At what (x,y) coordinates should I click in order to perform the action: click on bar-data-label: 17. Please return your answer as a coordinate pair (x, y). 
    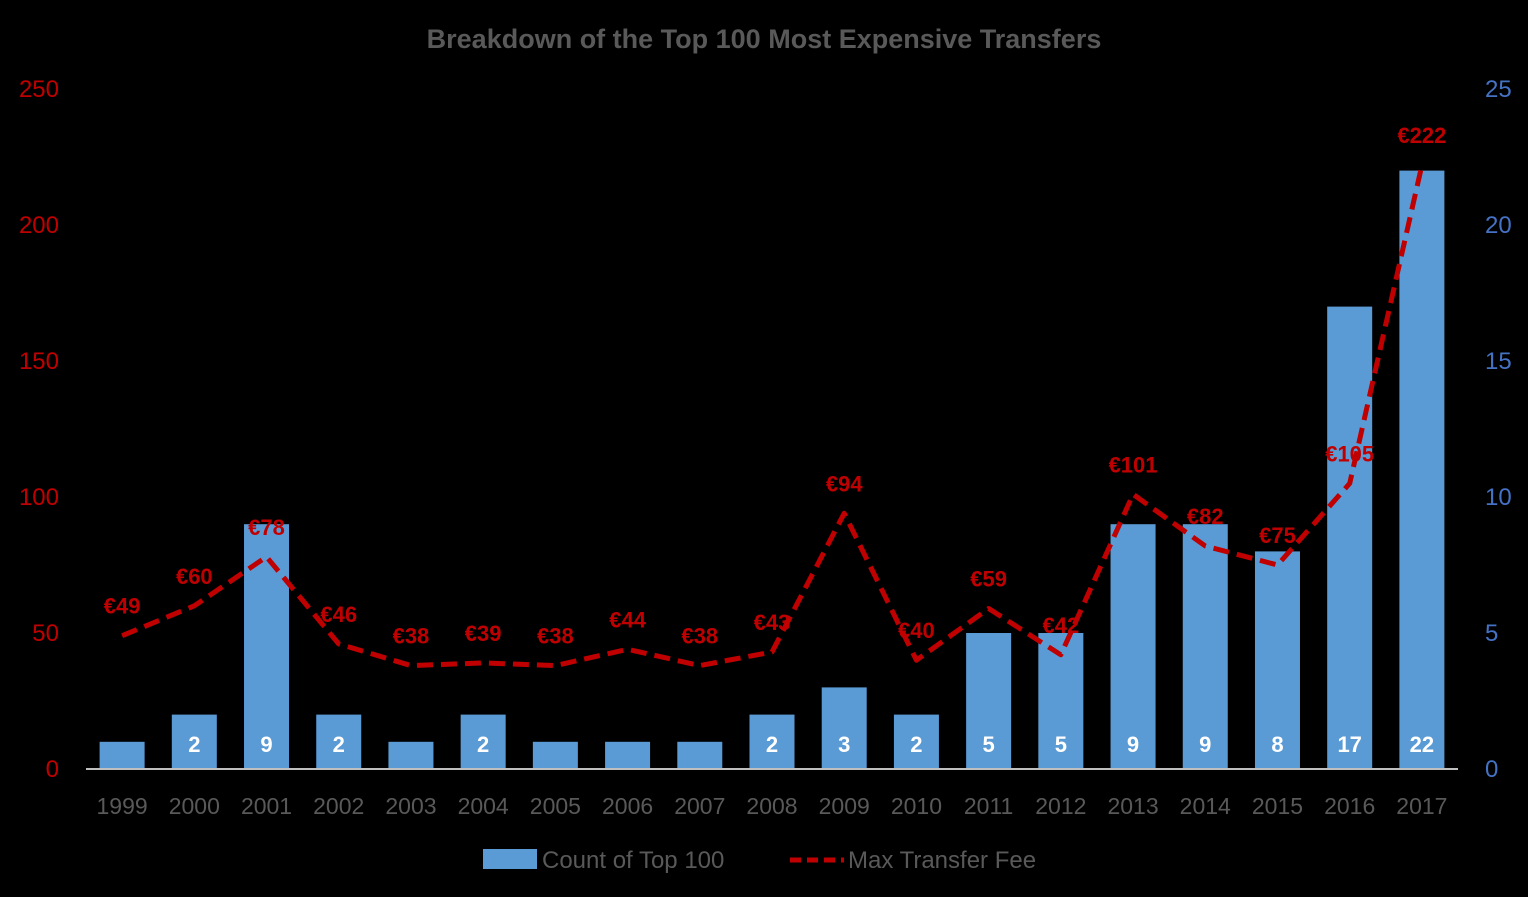
    Looking at the image, I should click on (1349, 744).